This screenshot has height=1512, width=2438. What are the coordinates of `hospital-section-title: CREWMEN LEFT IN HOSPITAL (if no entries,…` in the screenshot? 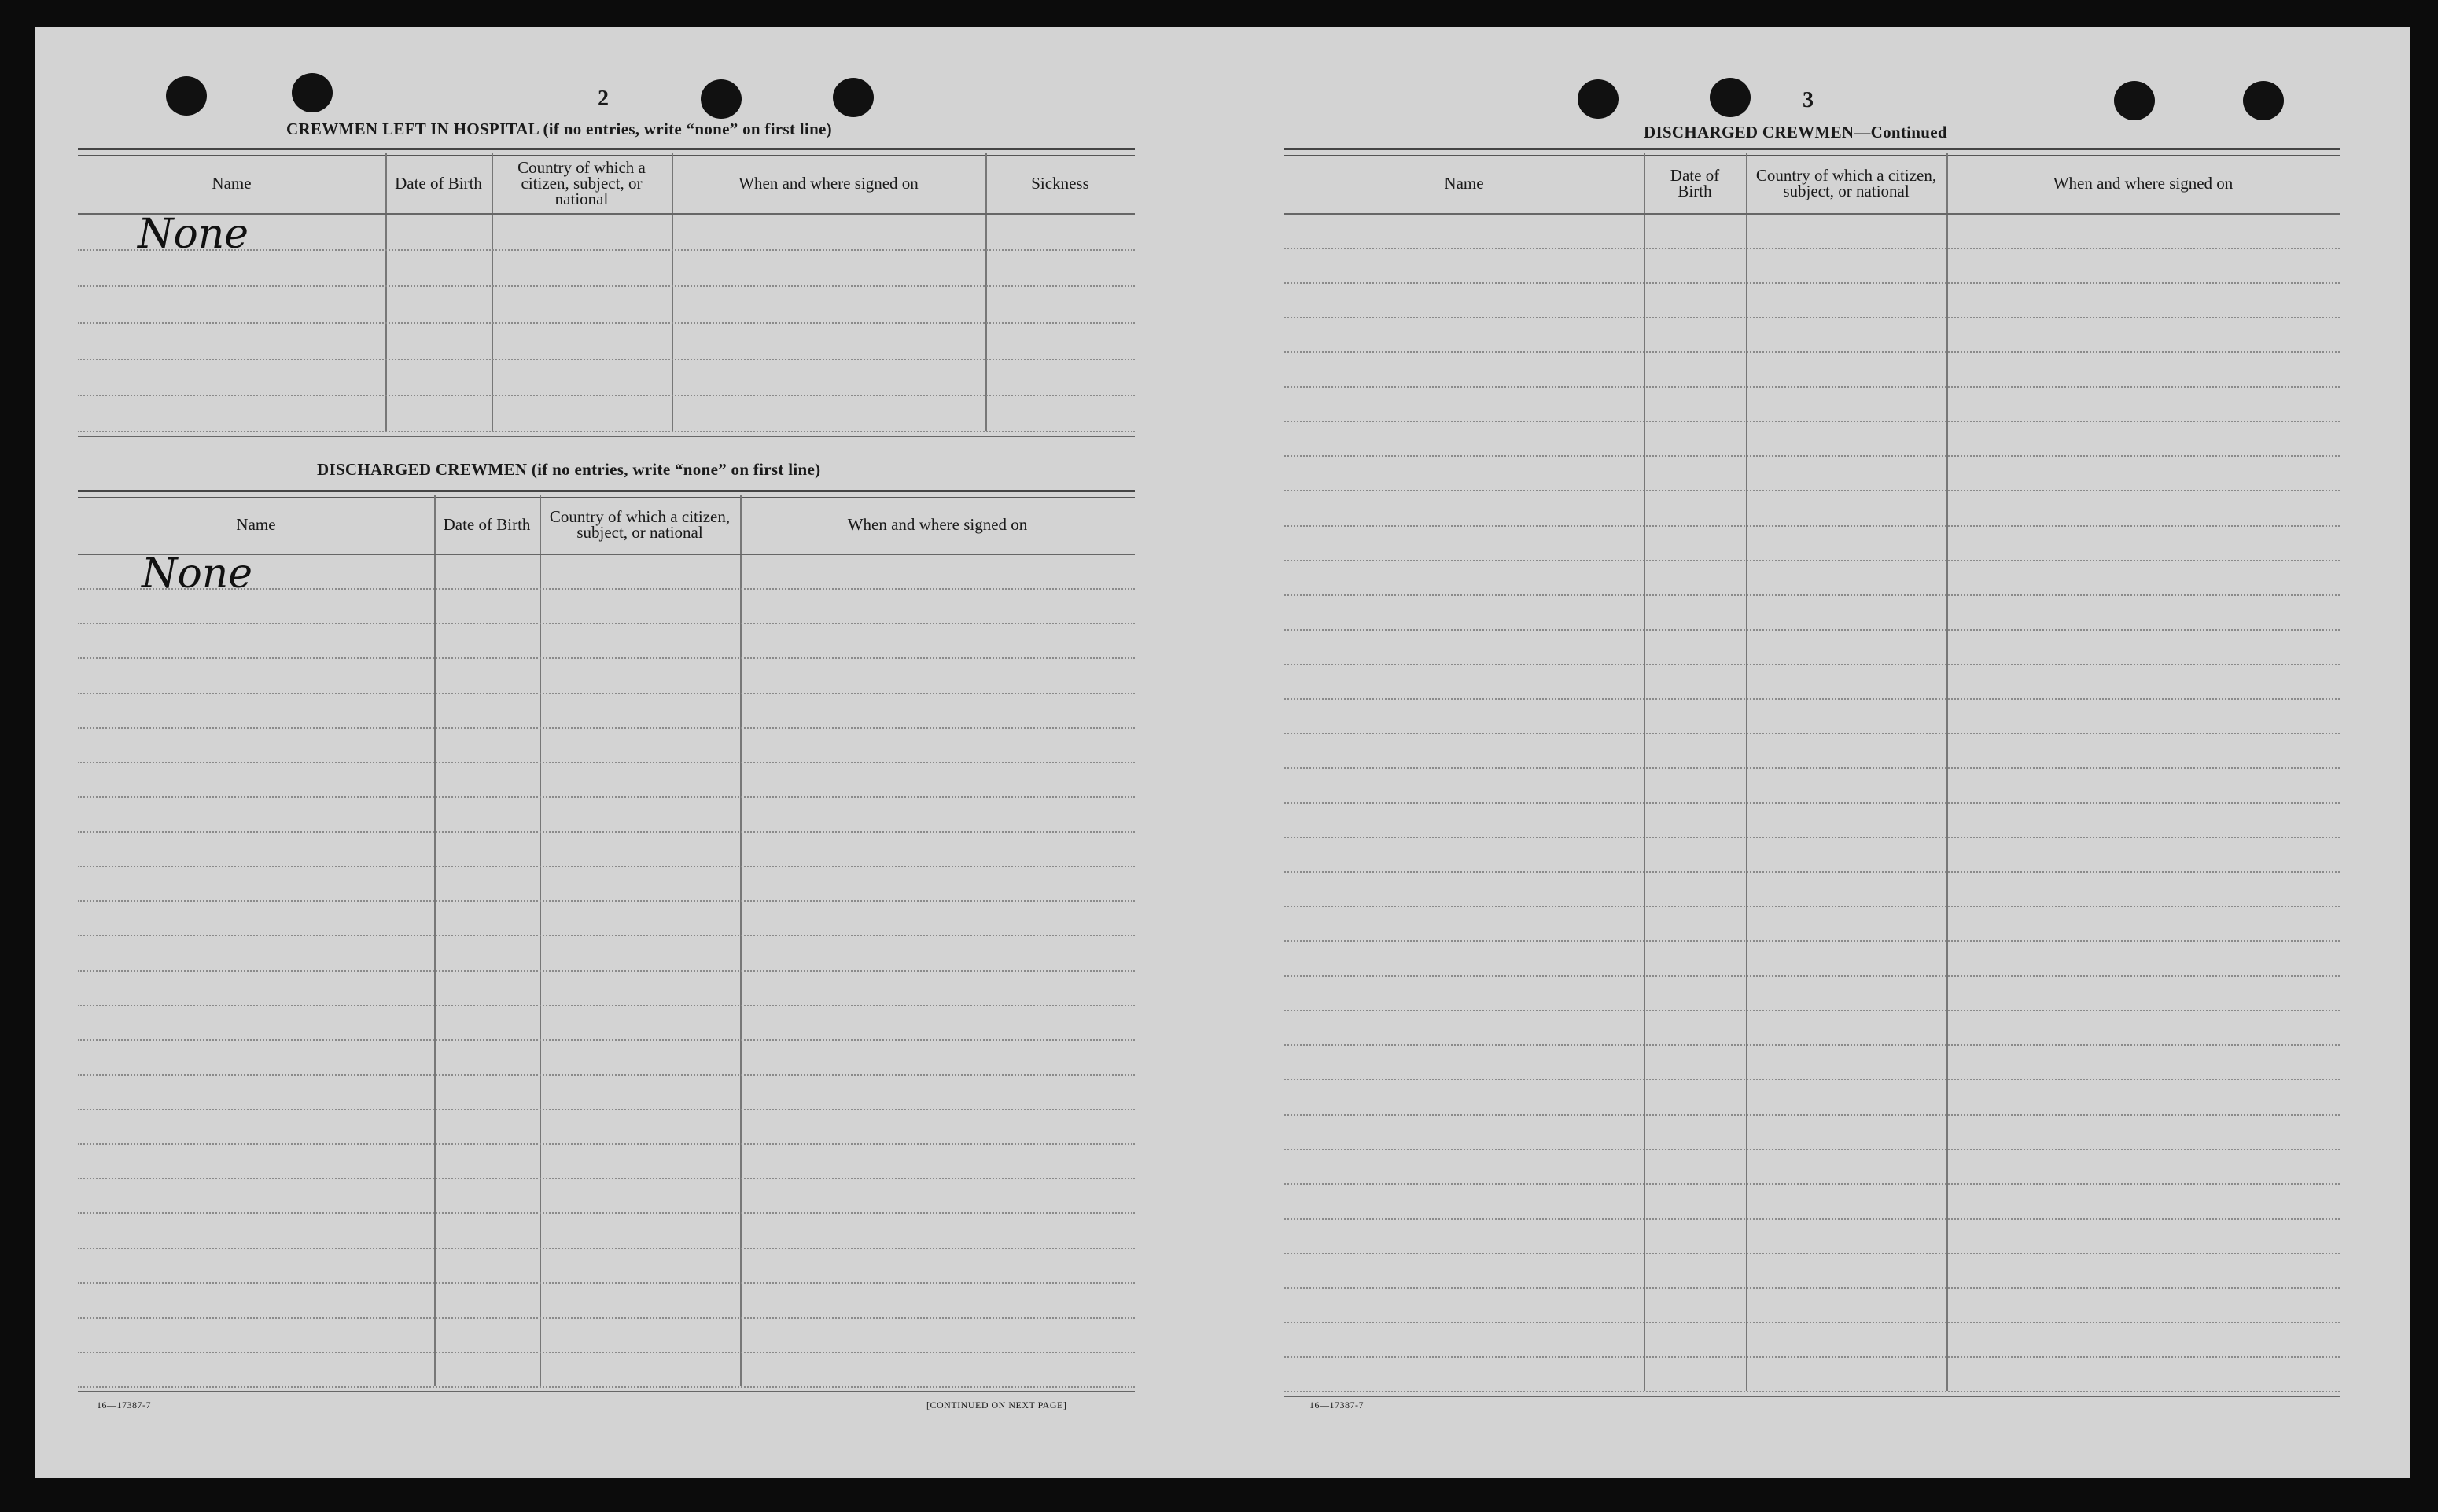 It's located at (559, 129).